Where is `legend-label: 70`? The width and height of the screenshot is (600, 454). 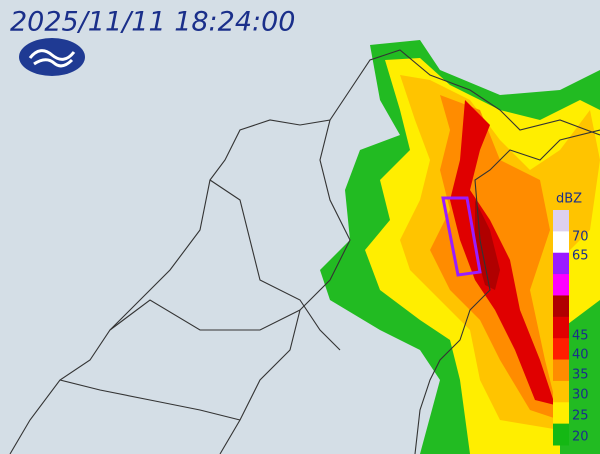
legend-label: 70 is located at coordinates (580, 237).